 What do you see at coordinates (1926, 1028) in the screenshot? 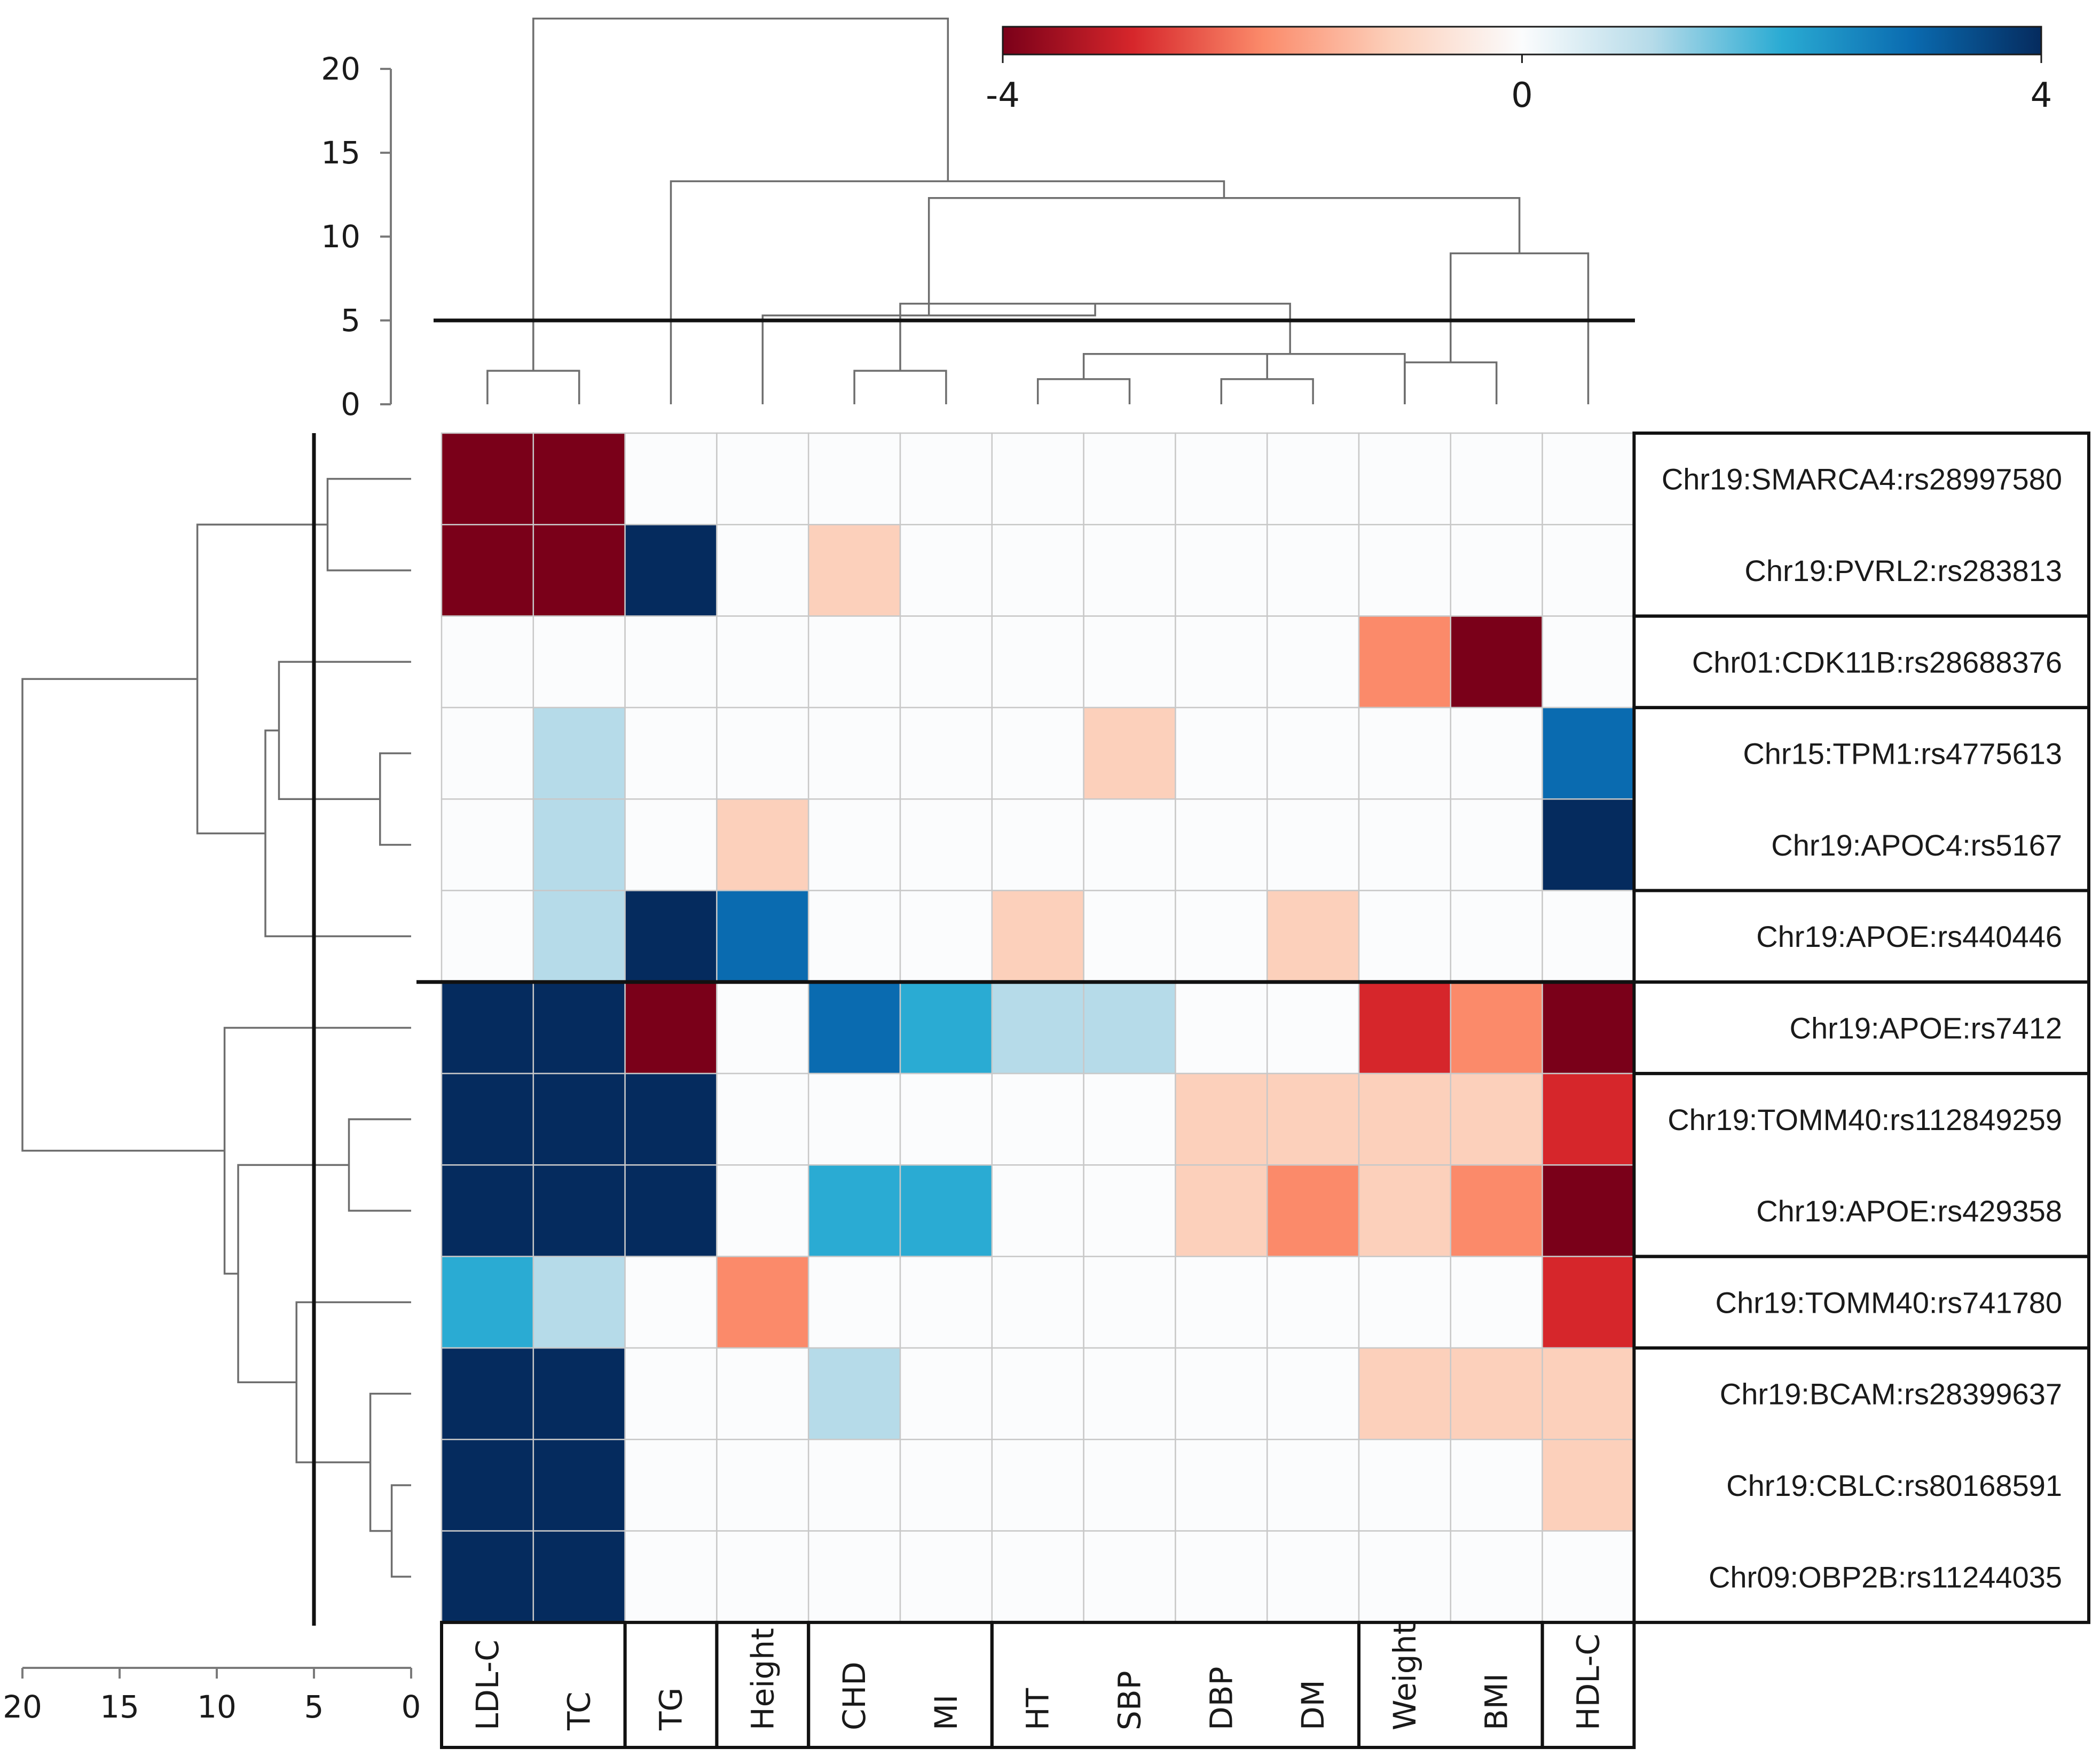
I see `row-label: Chr19:APOE:rs7412` at bounding box center [1926, 1028].